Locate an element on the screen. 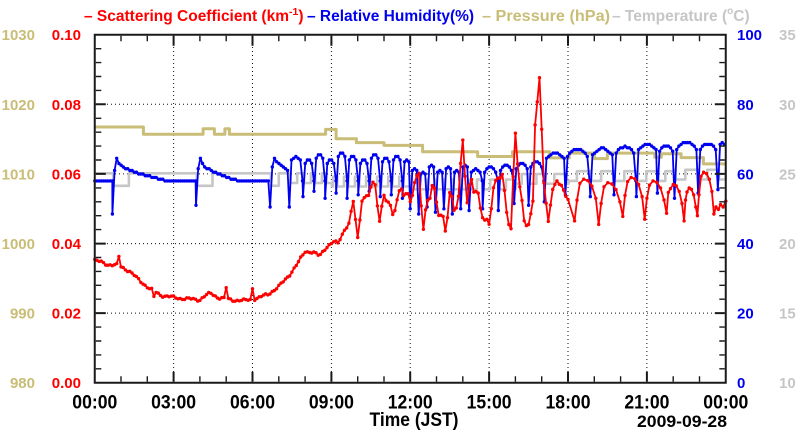  svg-text: 06:00 is located at coordinates (252, 403).